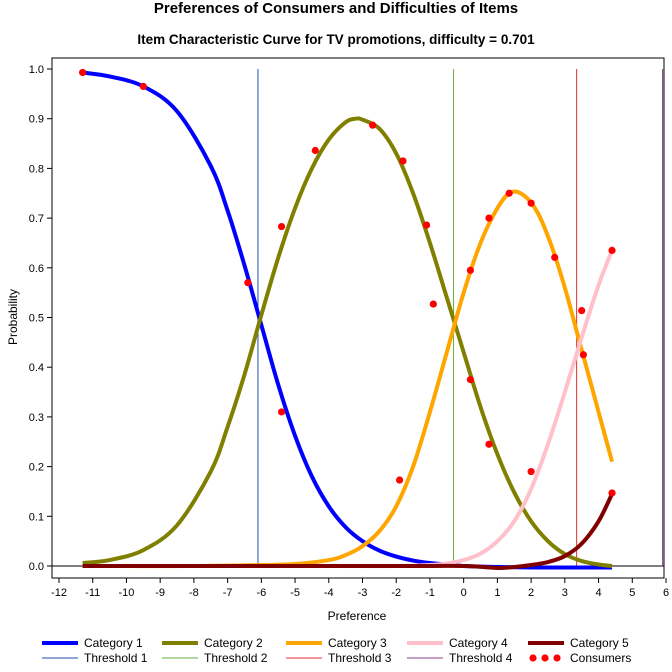  What do you see at coordinates (36, 468) in the screenshot?
I see `y-tick-label: 0.2` at bounding box center [36, 468].